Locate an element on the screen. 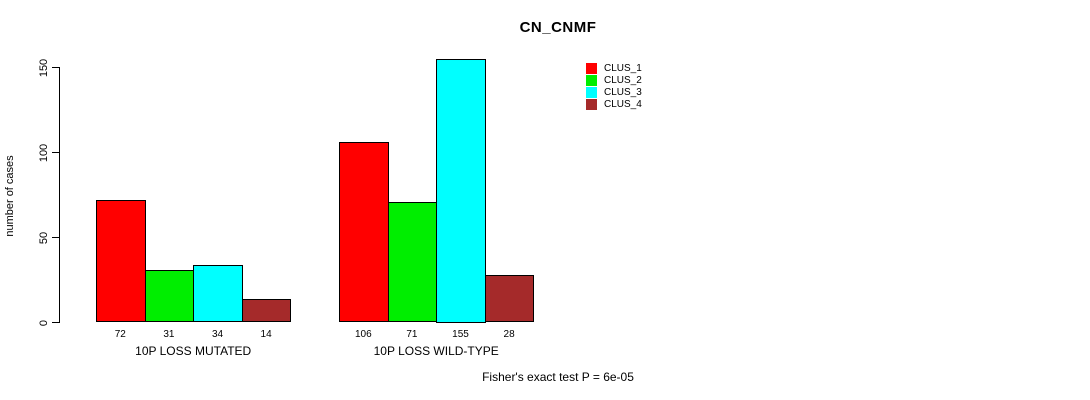  legend-label: CLUS_2 is located at coordinates (623, 80).